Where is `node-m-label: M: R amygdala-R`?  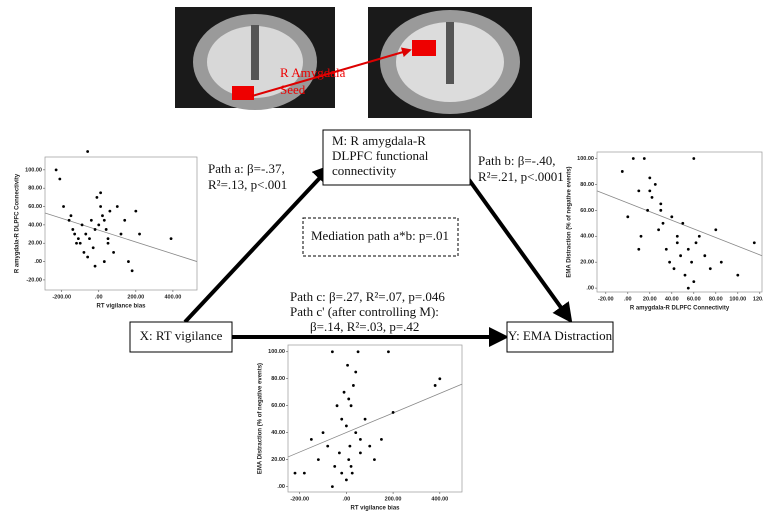
node-m-label: M: R amygdala-R is located at coordinates (379, 140).